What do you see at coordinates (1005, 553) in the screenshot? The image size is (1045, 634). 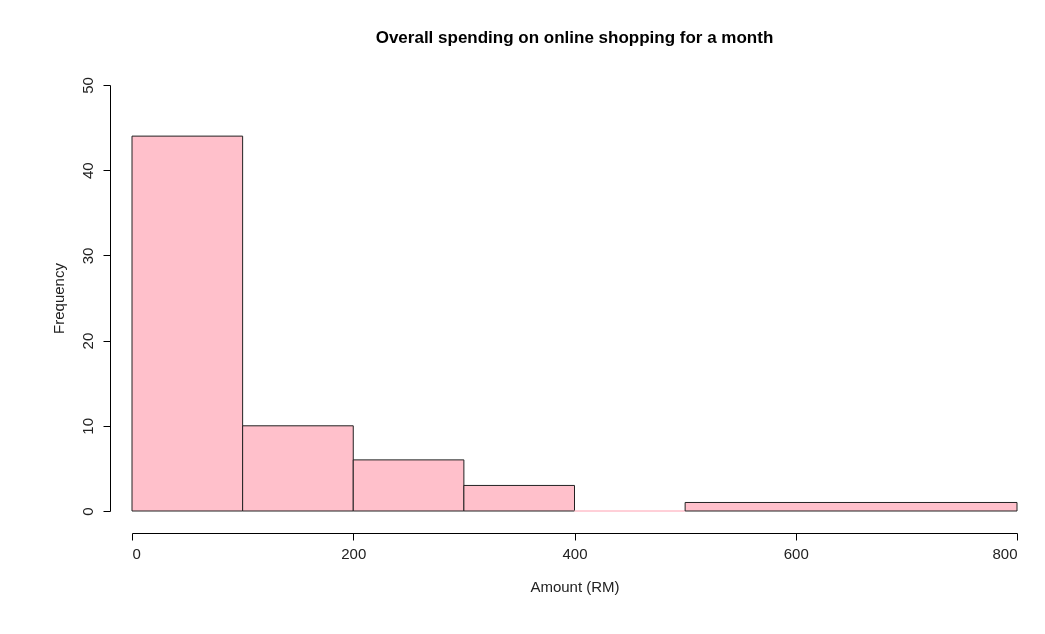 I see `x-tick-label: 800` at bounding box center [1005, 553].